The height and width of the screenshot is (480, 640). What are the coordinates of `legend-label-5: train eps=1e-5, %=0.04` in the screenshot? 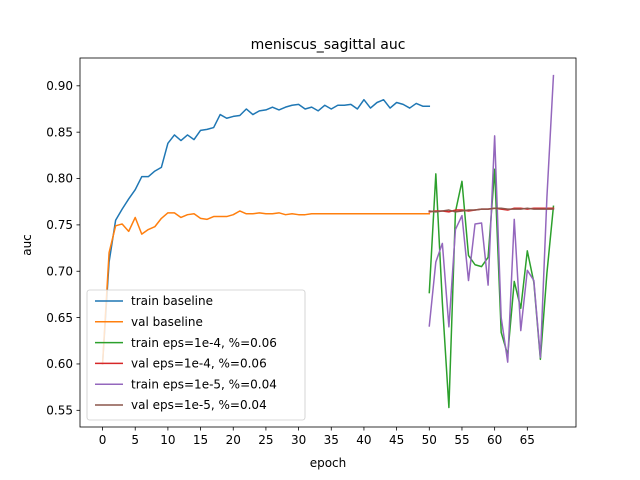 It's located at (204, 384).